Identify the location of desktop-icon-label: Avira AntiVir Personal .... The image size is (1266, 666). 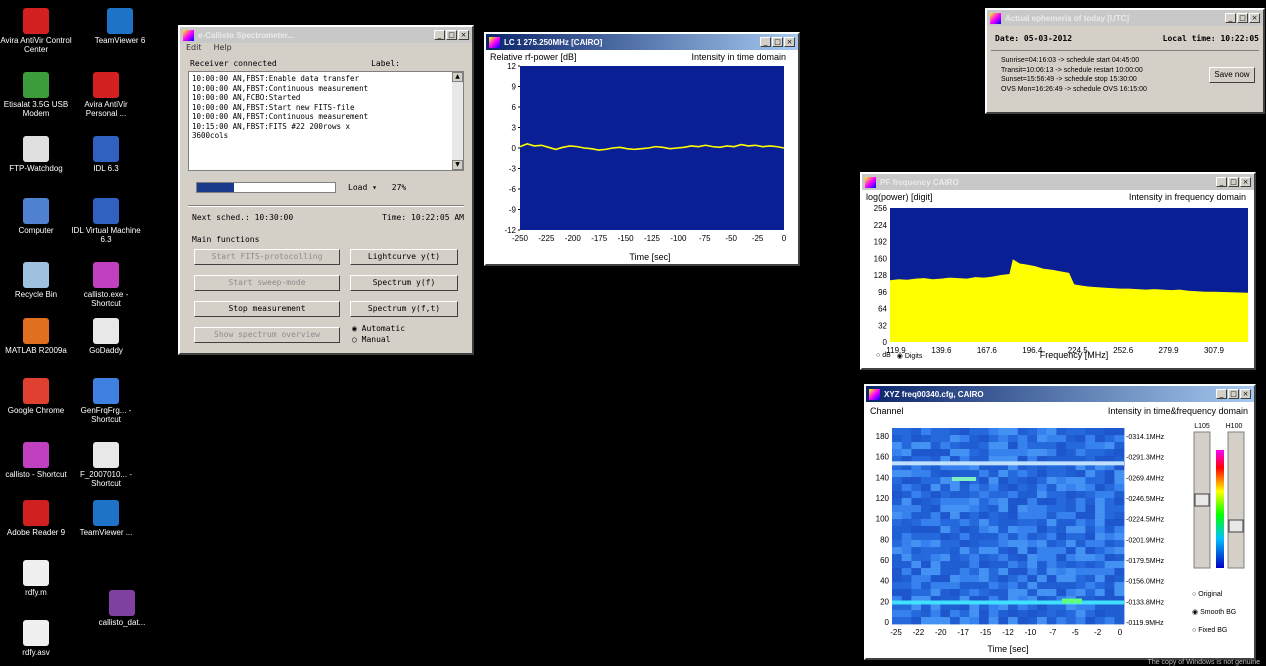
(106, 109).